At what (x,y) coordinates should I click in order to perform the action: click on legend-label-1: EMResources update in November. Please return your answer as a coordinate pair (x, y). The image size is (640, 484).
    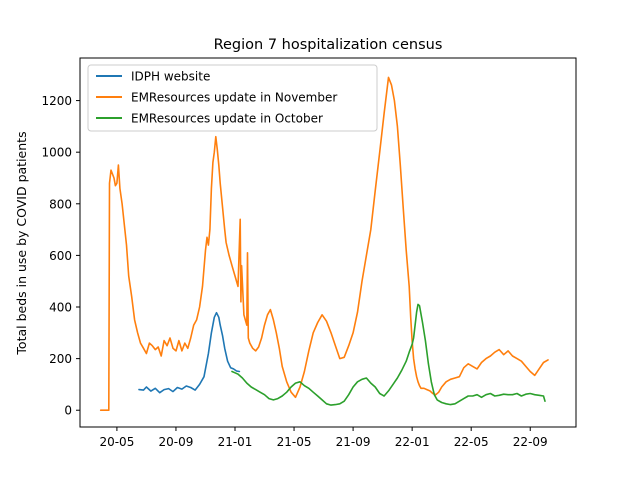
    Looking at the image, I should click on (234, 98).